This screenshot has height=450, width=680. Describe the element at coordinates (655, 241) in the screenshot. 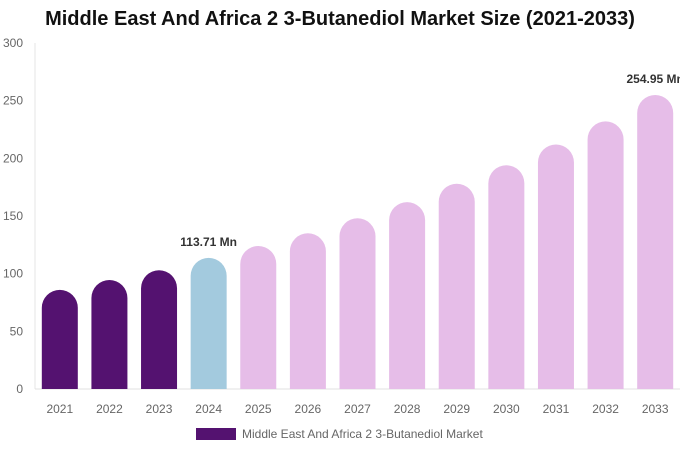

I see `bar-2033` at that location.